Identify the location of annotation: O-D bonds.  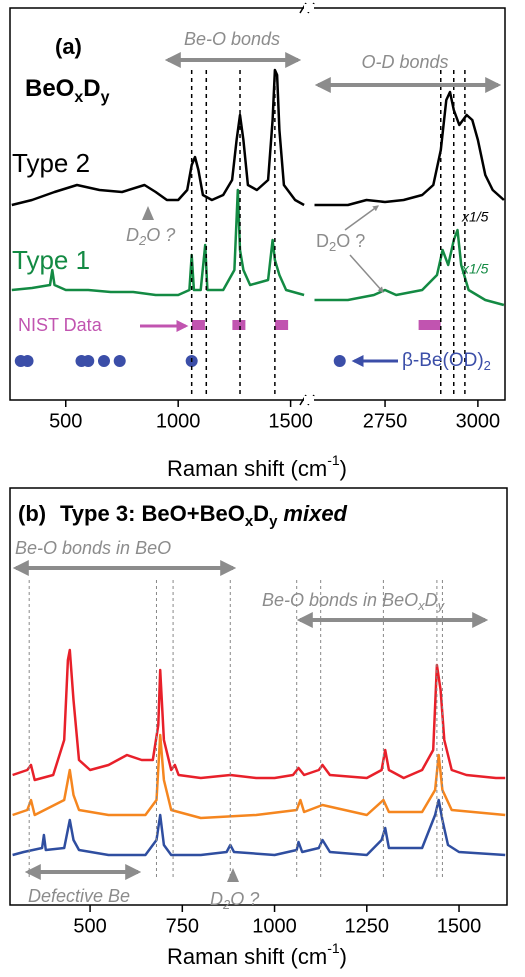
(404, 62).